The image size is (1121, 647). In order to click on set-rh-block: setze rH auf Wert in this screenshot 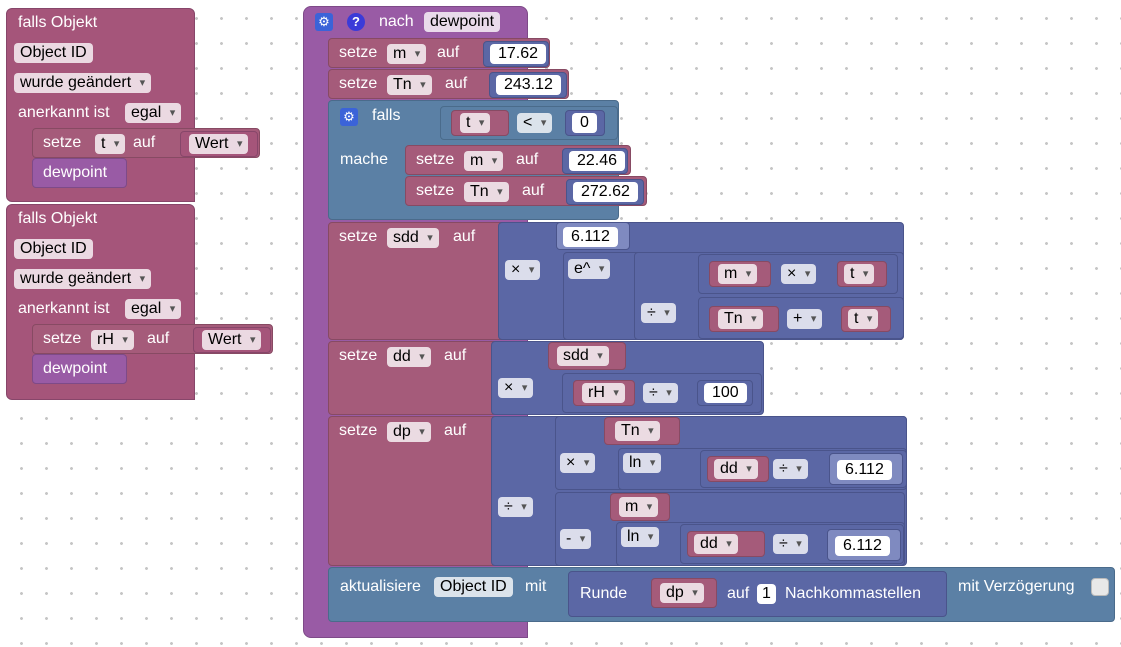, I will do `click(152, 339)`.